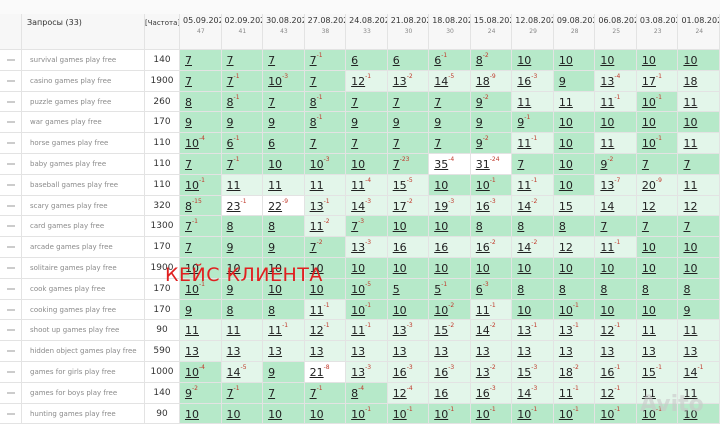 This screenshot has width=720, height=424. Describe the element at coordinates (367, 184) in the screenshot. I see `position-cell: 11-4` at that location.